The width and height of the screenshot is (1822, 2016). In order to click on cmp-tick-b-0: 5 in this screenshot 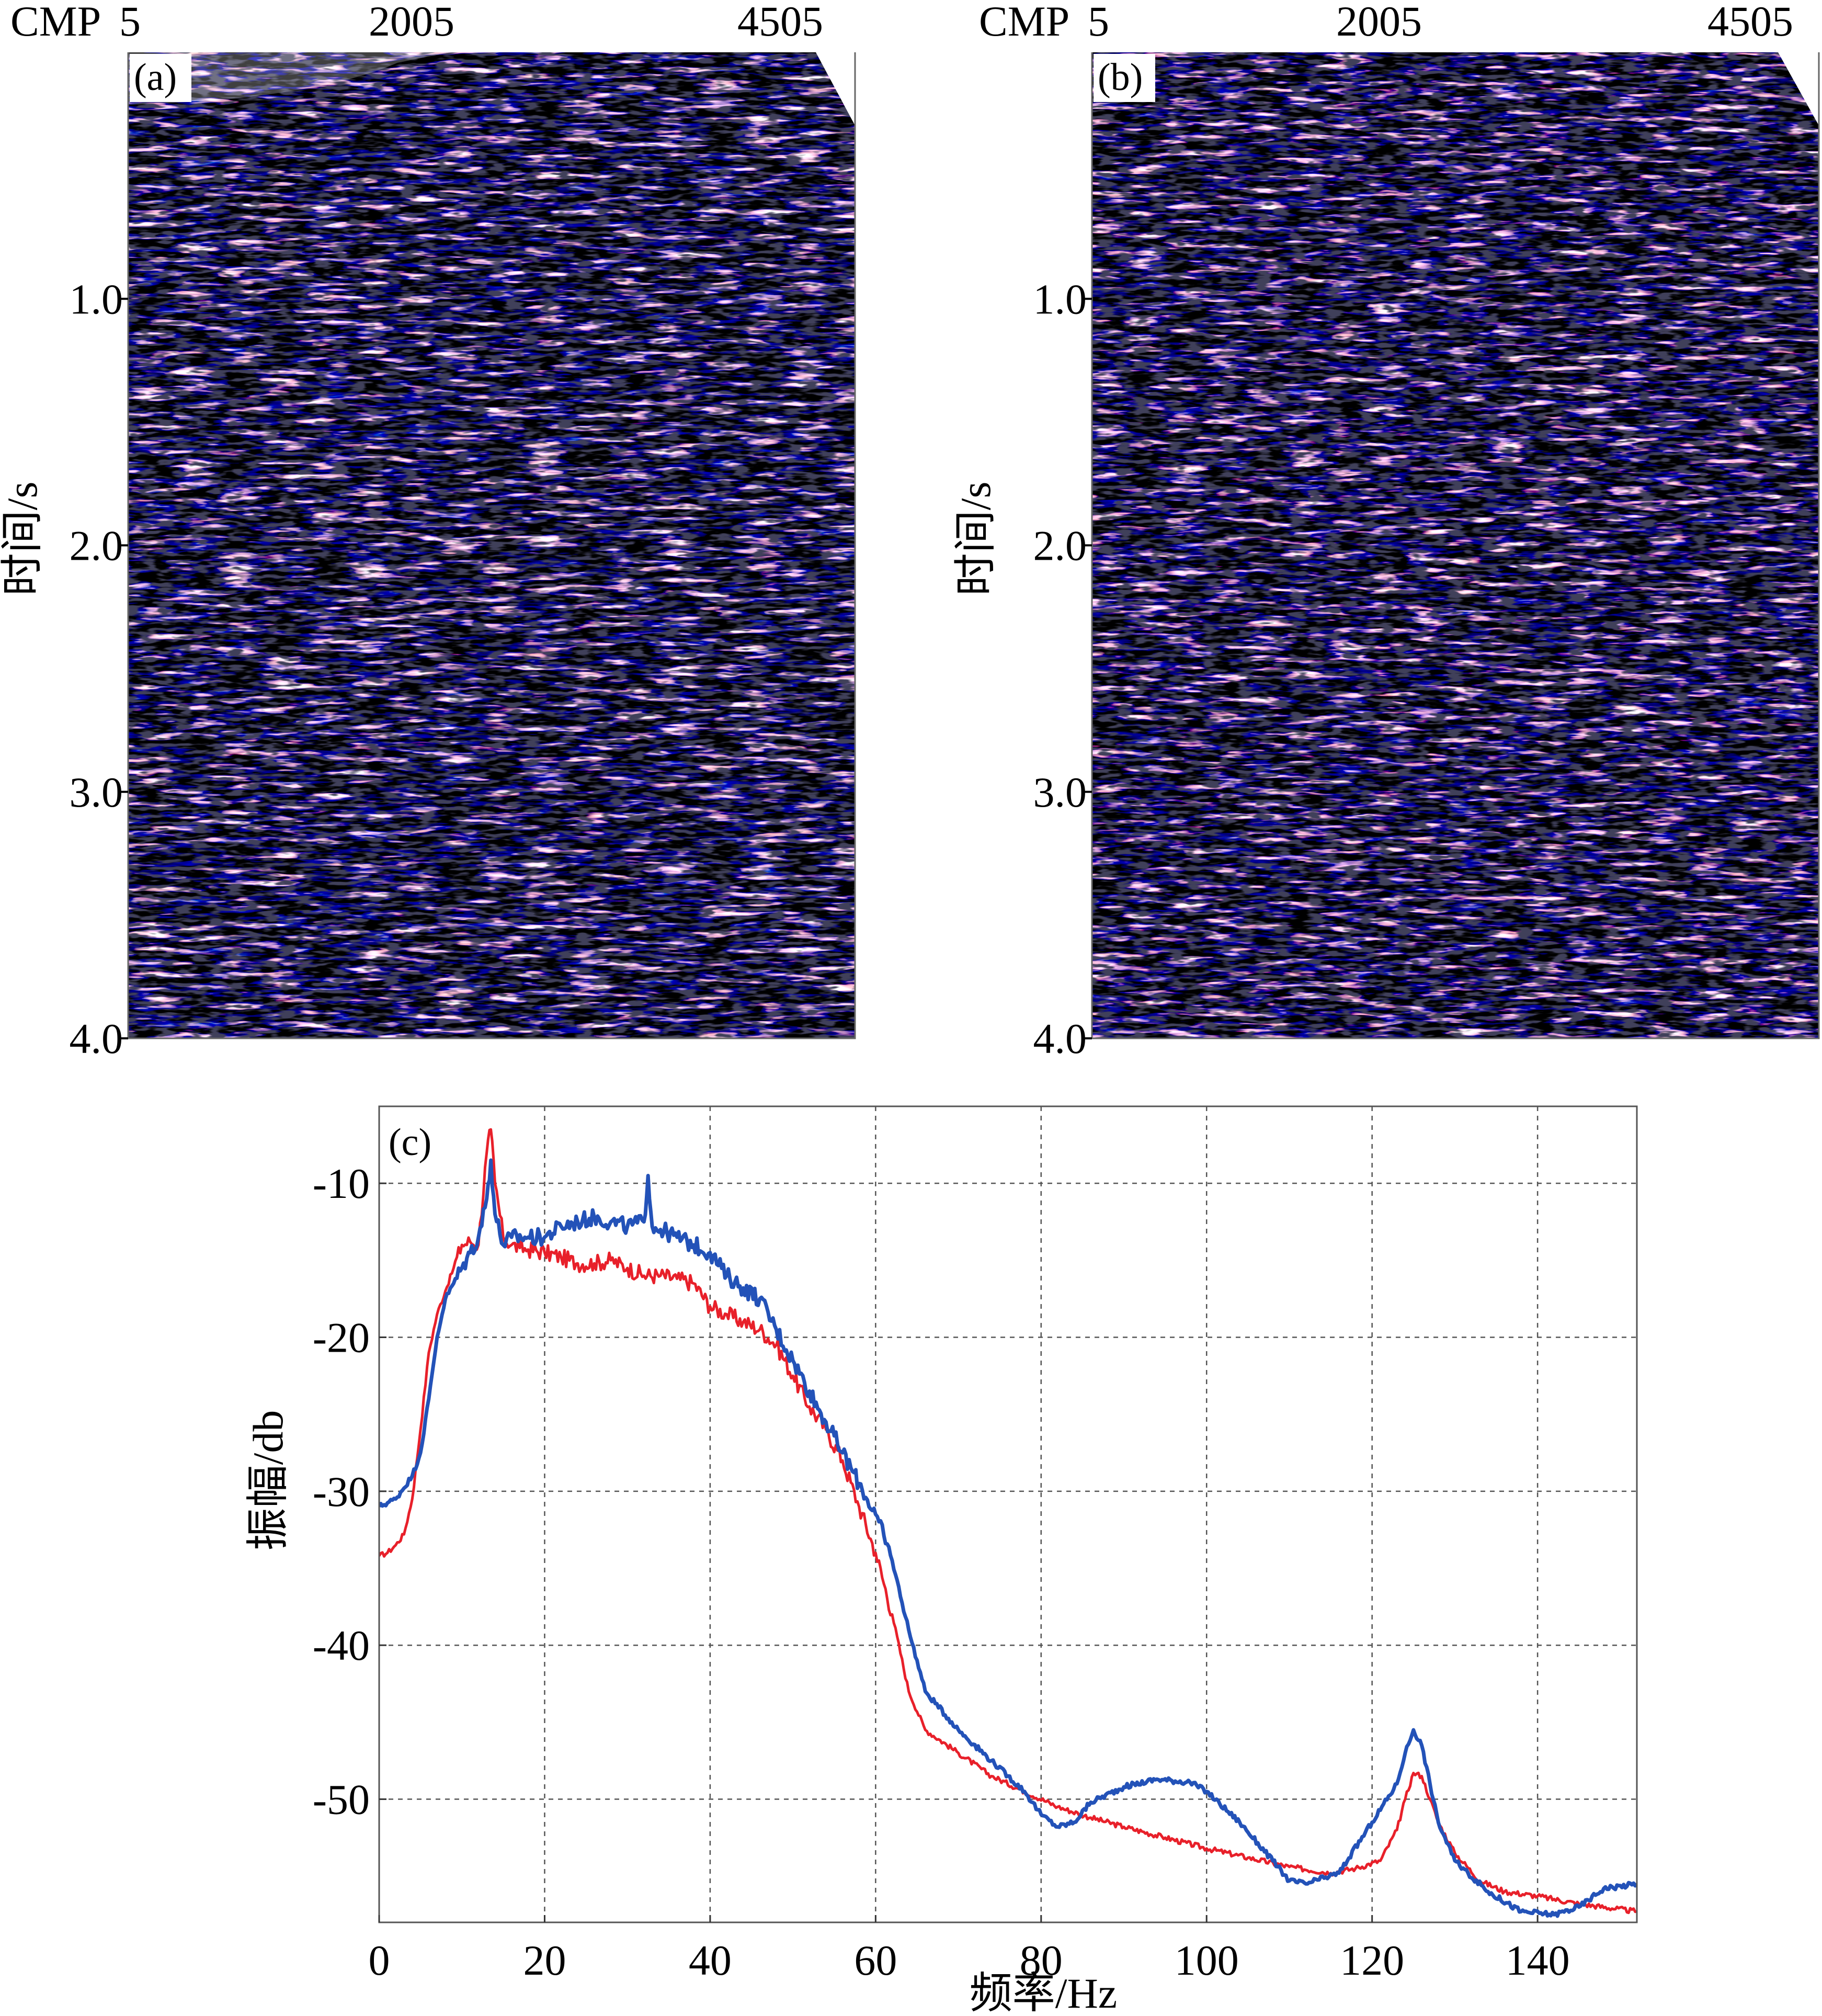, I will do `click(1098, 23)`.